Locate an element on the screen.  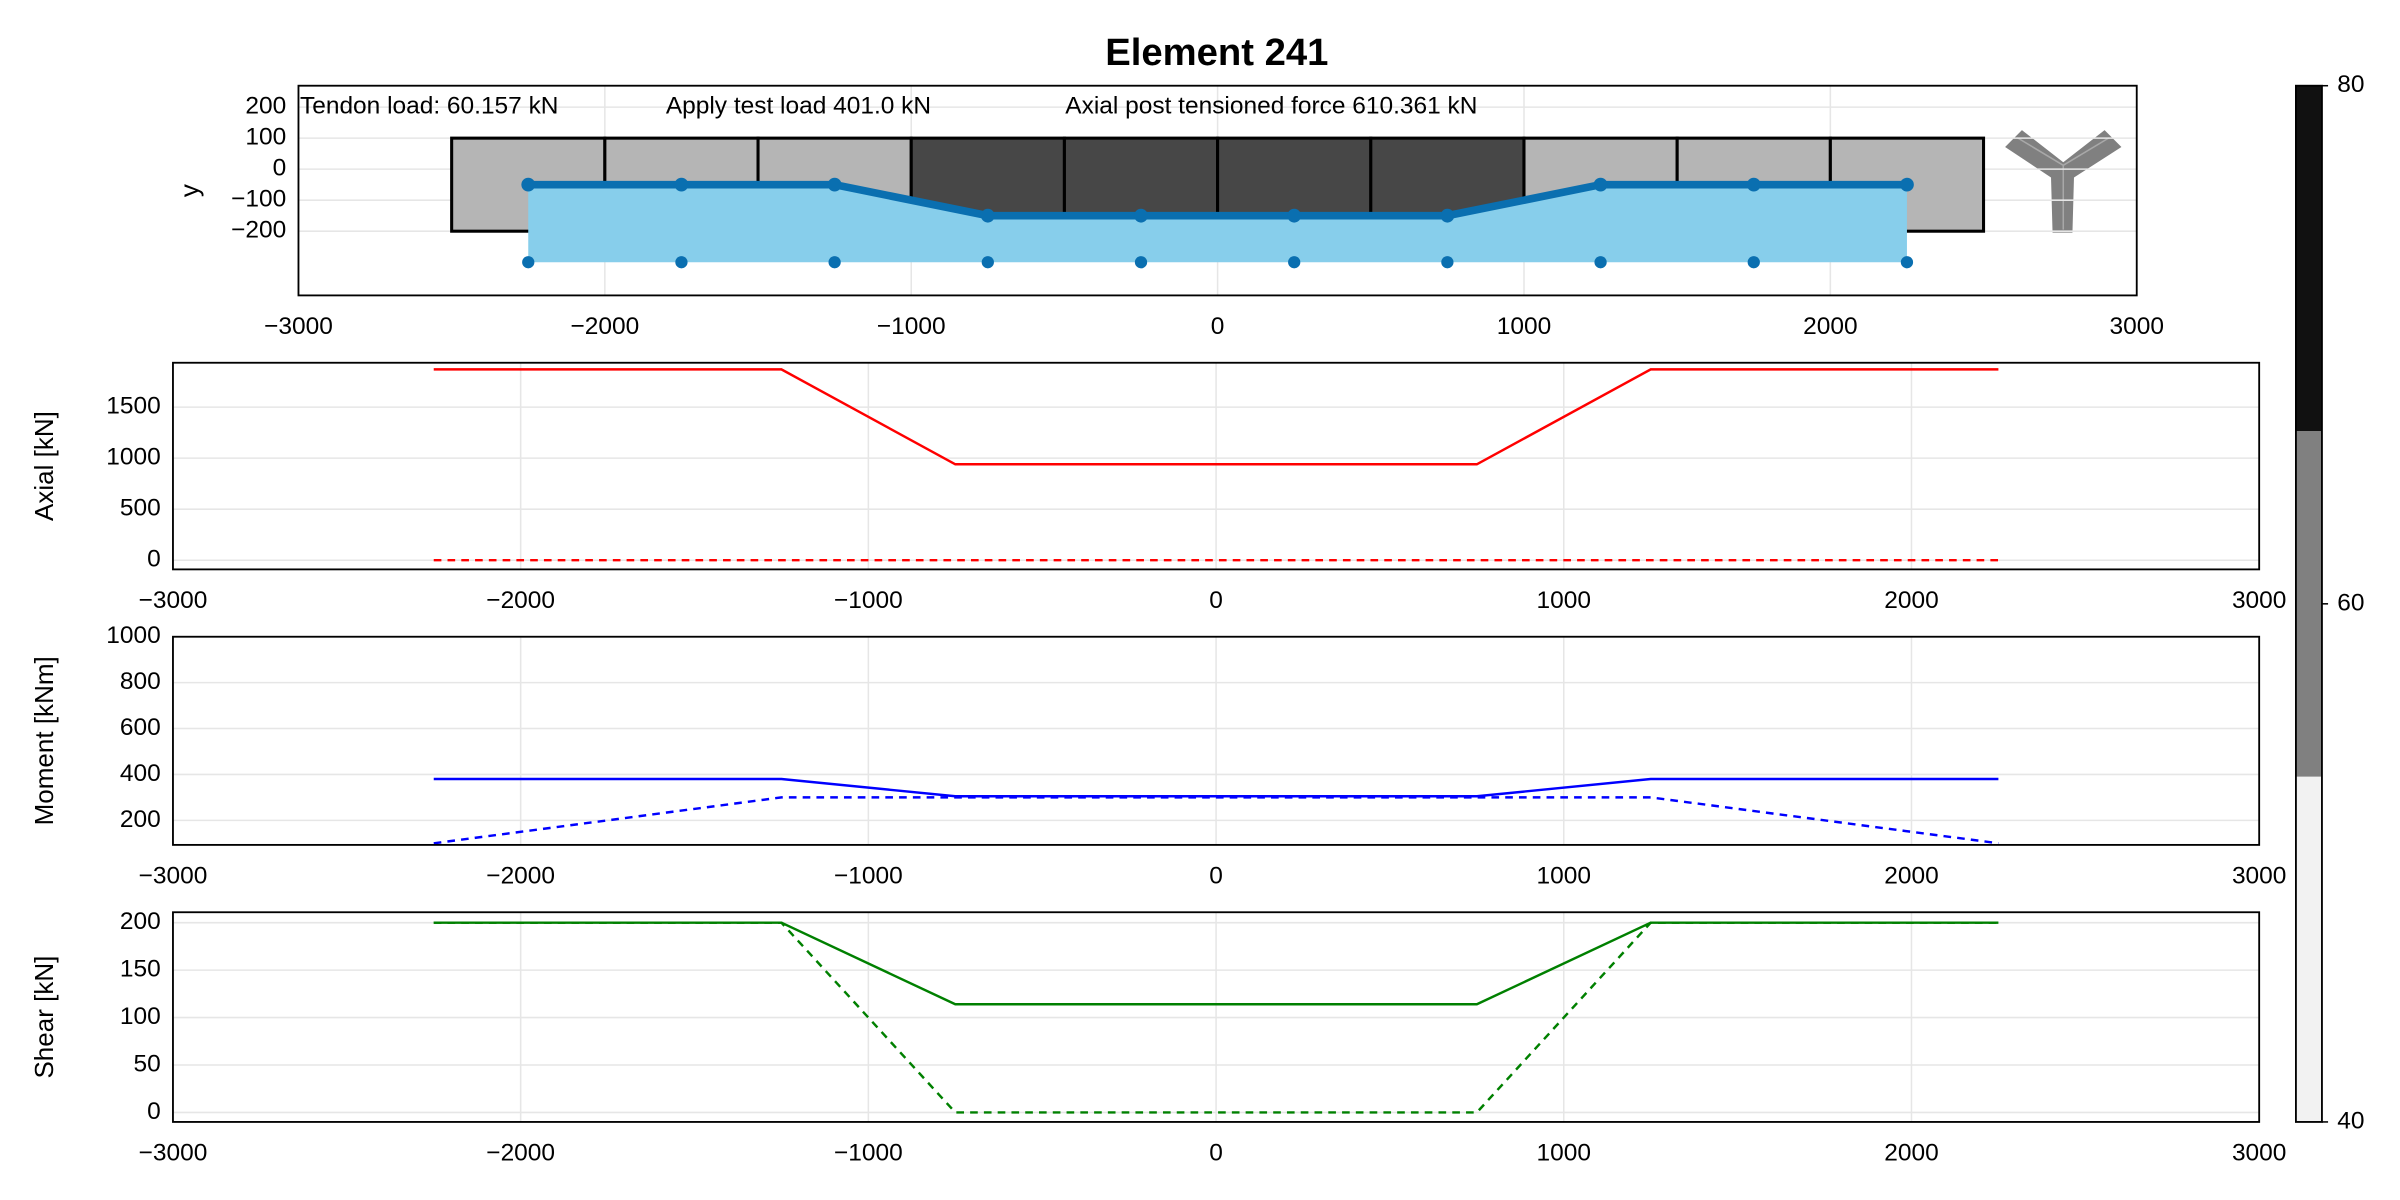
y-tick-label: −200 is located at coordinates (258, 230).